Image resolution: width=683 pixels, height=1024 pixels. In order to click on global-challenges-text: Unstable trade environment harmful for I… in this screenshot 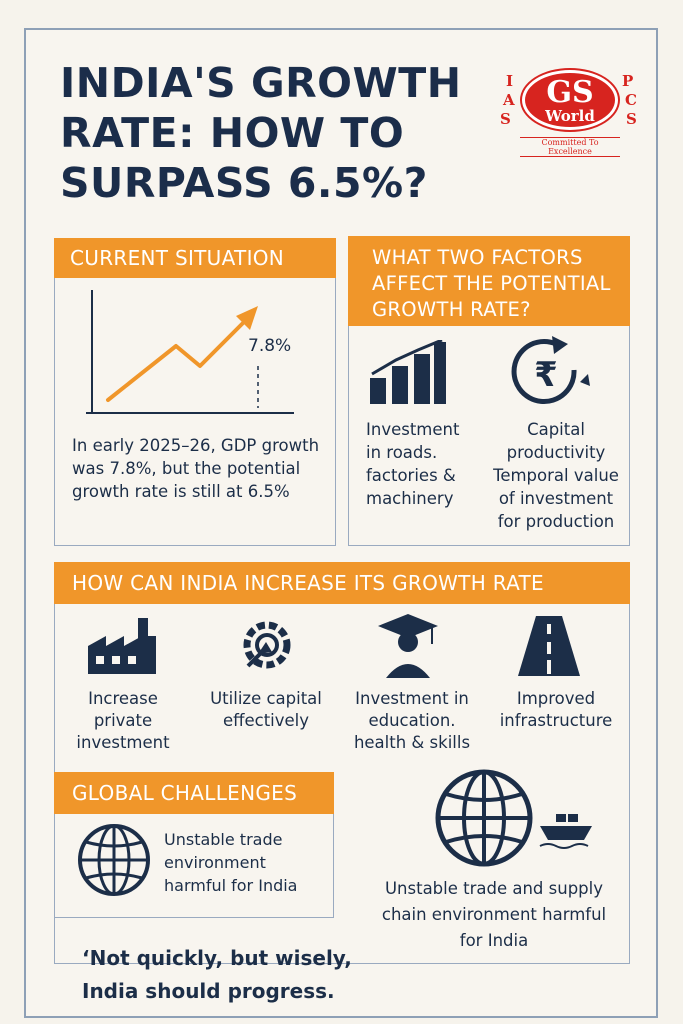, I will do `click(231, 862)`.